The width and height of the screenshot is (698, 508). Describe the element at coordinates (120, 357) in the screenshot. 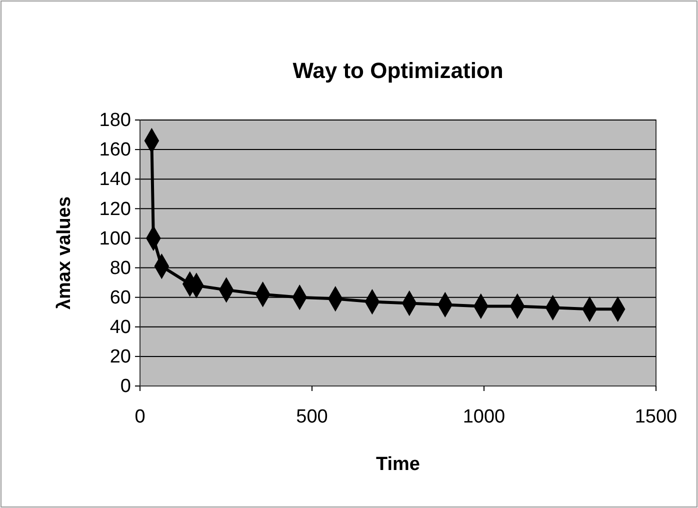

I see `y-tick-label: 20` at that location.